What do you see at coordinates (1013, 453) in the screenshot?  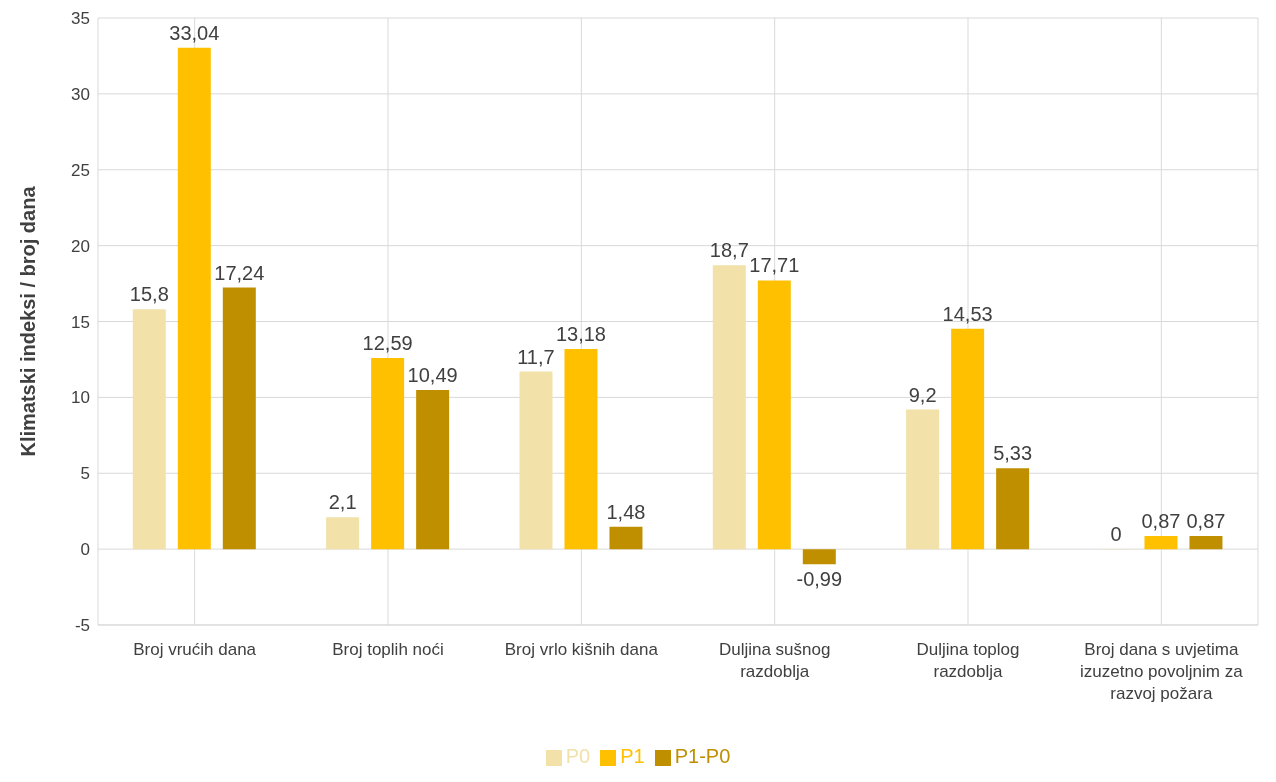 I see `data-label: 5,33` at bounding box center [1013, 453].